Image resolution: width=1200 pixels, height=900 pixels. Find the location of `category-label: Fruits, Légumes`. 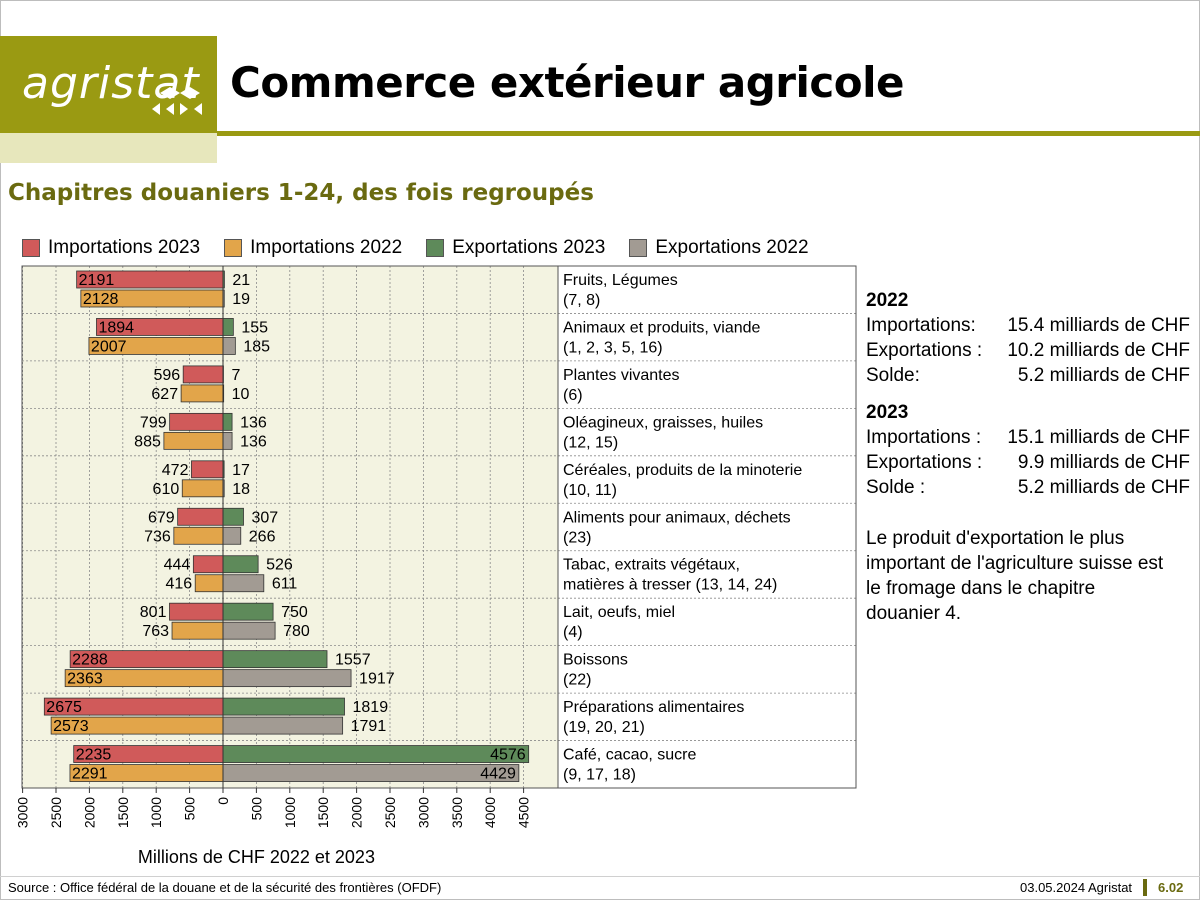

category-label: Fruits, Légumes is located at coordinates (620, 280).